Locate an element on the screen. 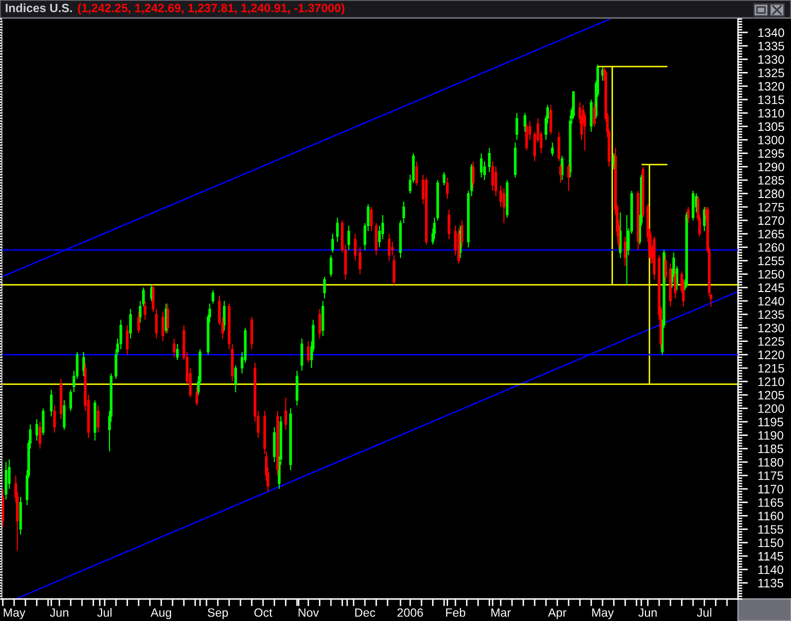 This screenshot has width=791, height=621. y-tick-label: 1330 is located at coordinates (771, 59).